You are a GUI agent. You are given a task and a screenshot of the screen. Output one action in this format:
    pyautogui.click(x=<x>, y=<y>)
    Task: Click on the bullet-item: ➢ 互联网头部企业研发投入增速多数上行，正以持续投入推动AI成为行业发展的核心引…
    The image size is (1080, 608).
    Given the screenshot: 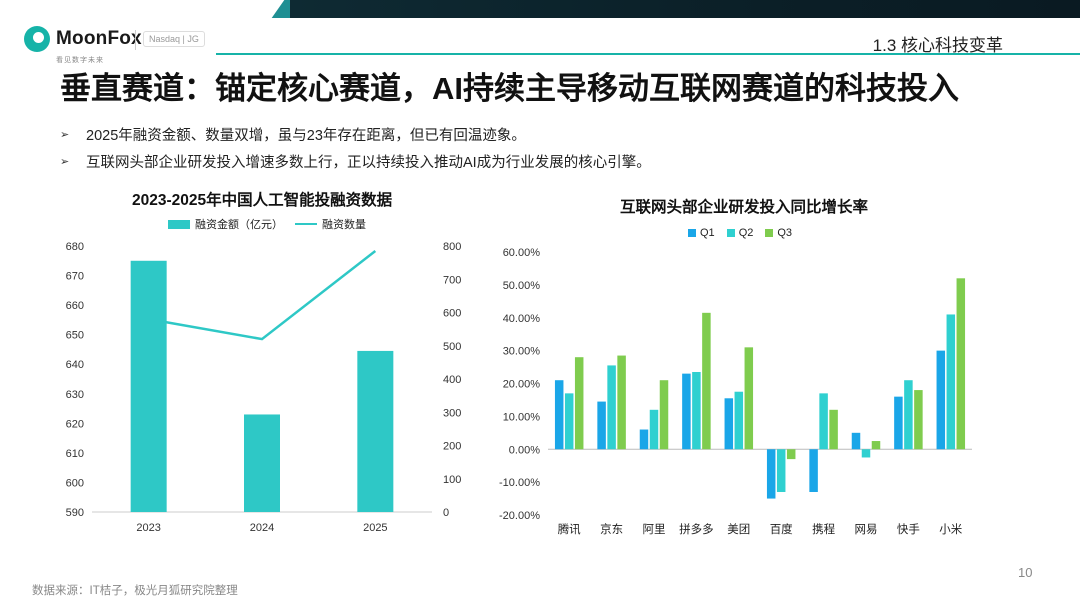 What is the action you would take?
    pyautogui.click(x=355, y=161)
    